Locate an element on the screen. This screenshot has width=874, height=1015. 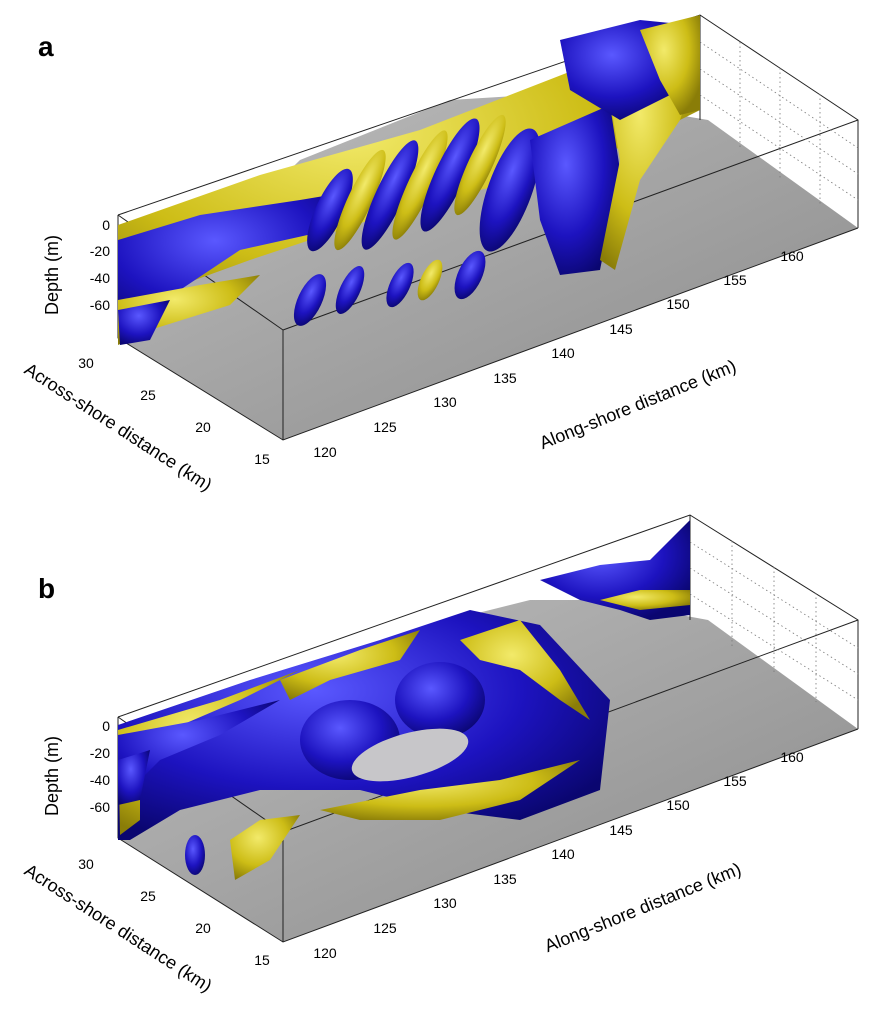
panel-b-y-tick: 15 is located at coordinates (262, 960).